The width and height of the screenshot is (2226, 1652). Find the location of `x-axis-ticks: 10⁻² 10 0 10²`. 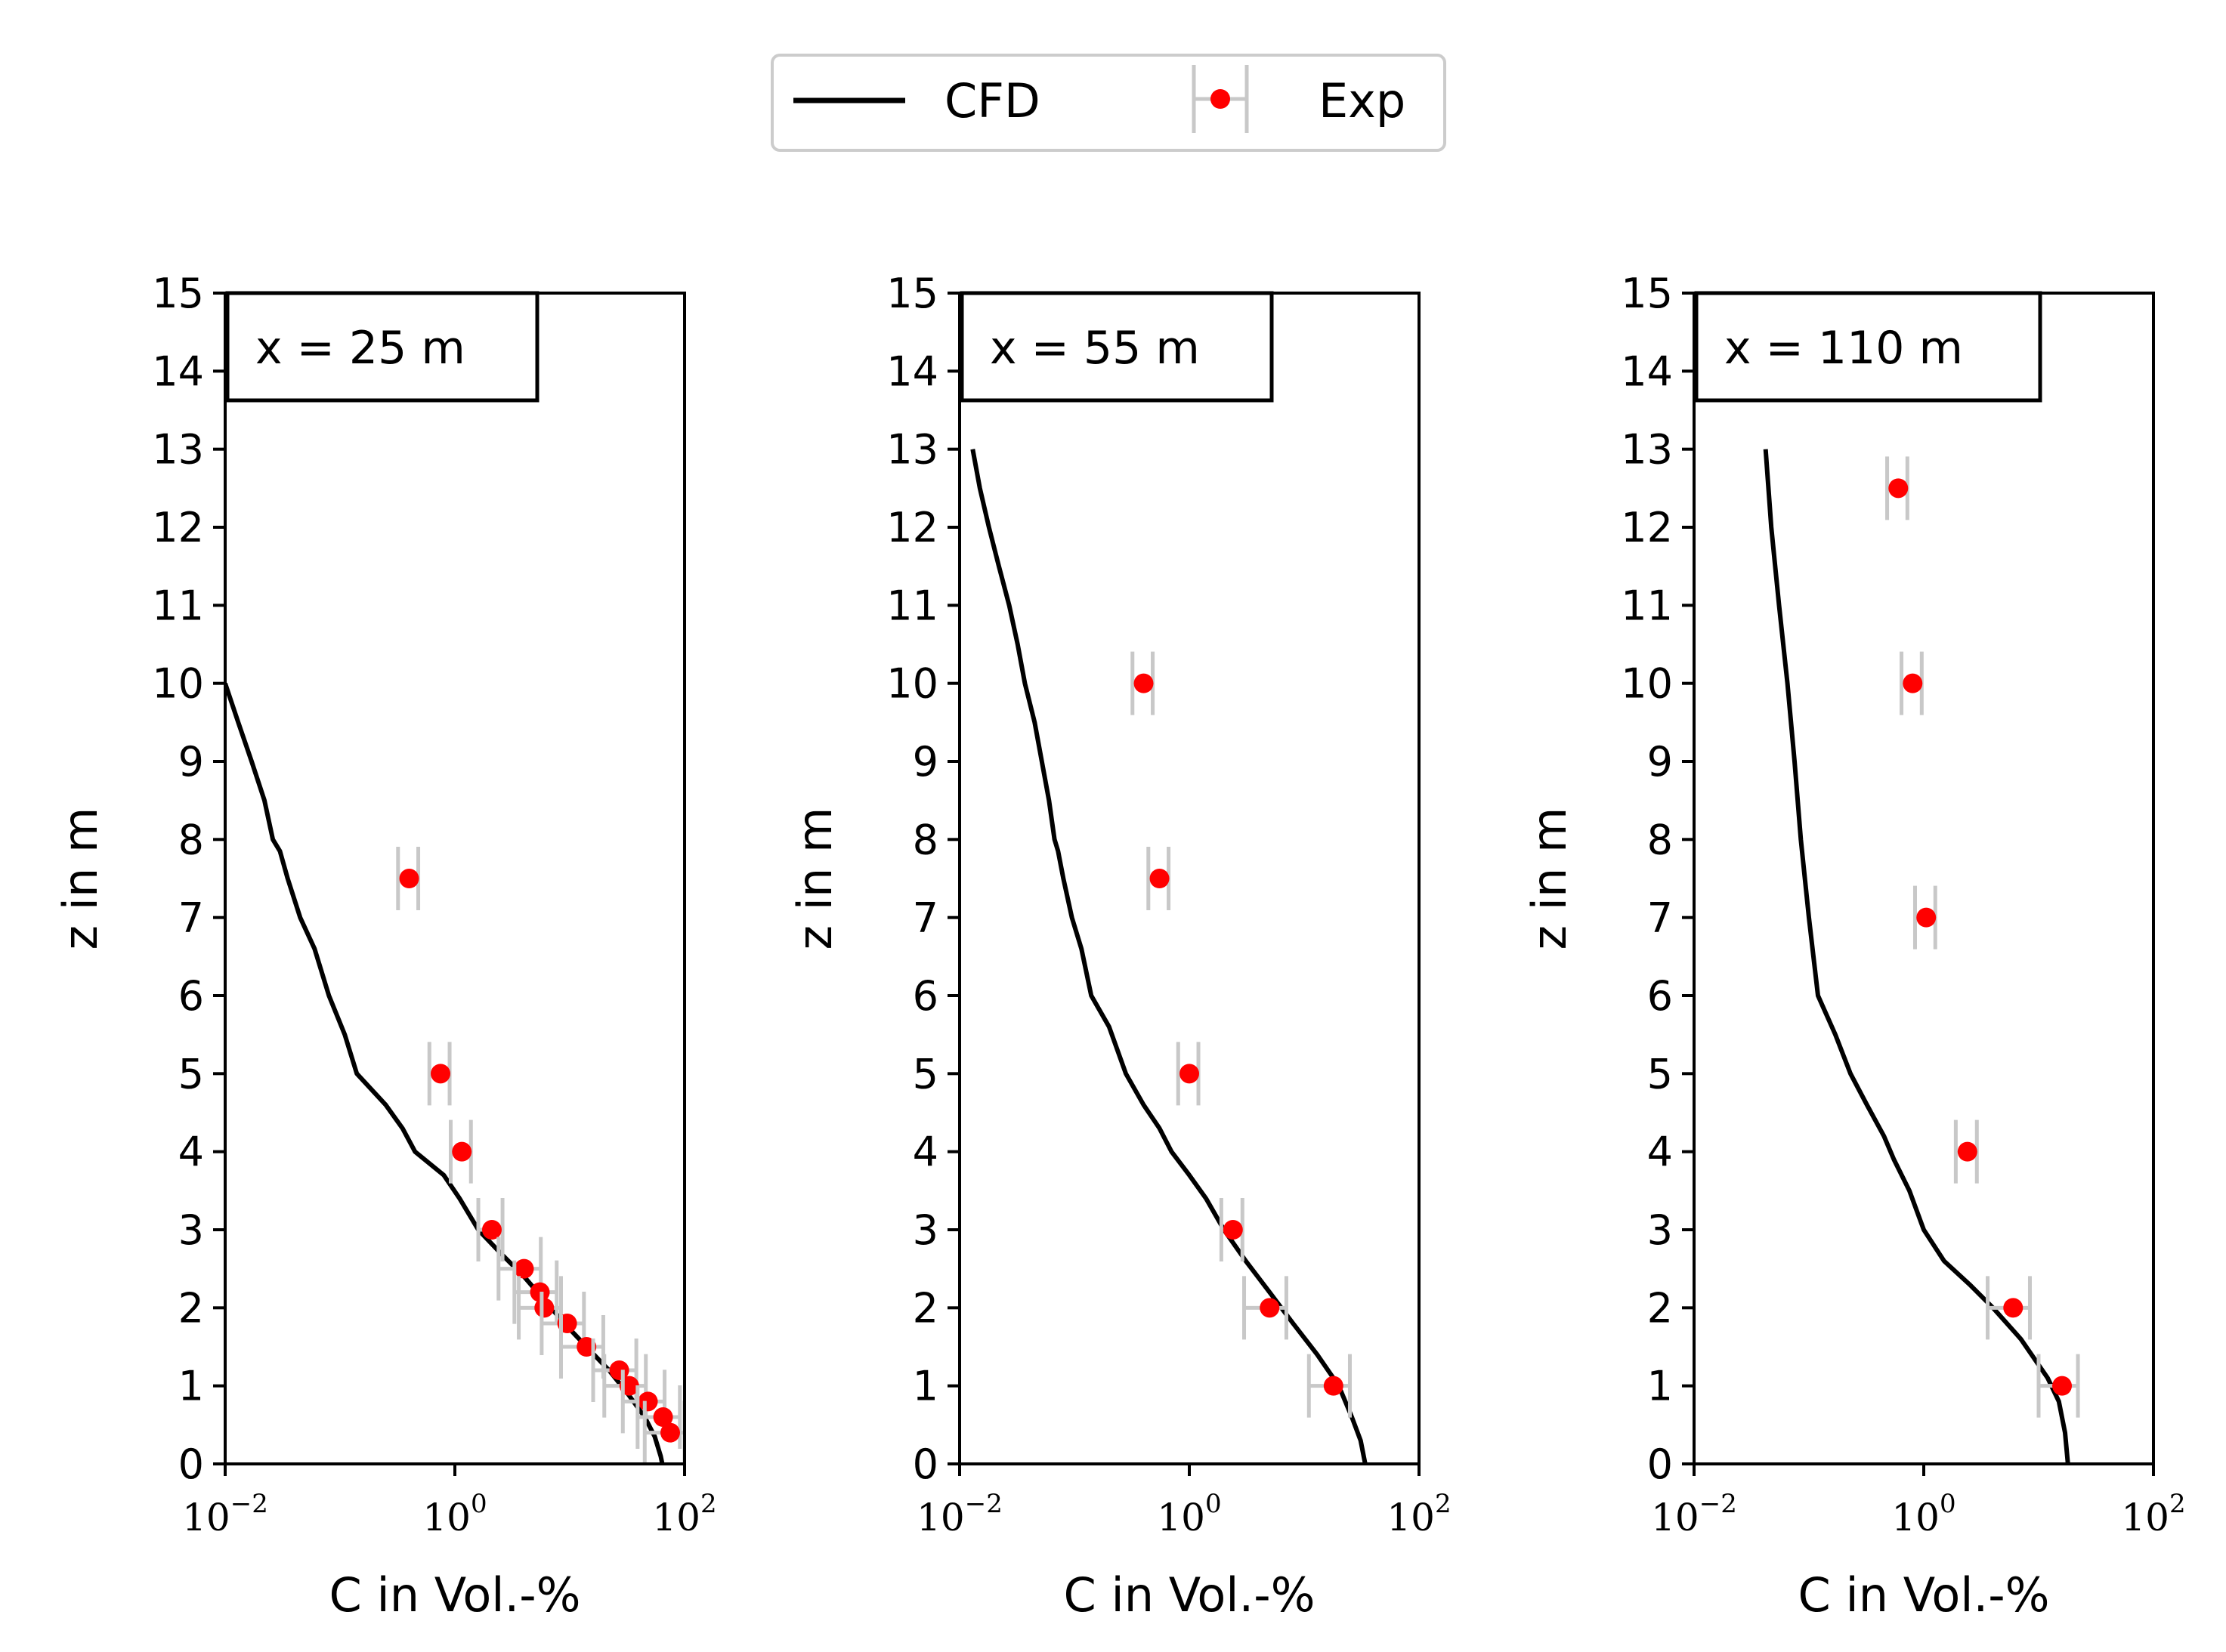

x-axis-ticks: 10⁻² 10 0 10² is located at coordinates (1184, 1501).